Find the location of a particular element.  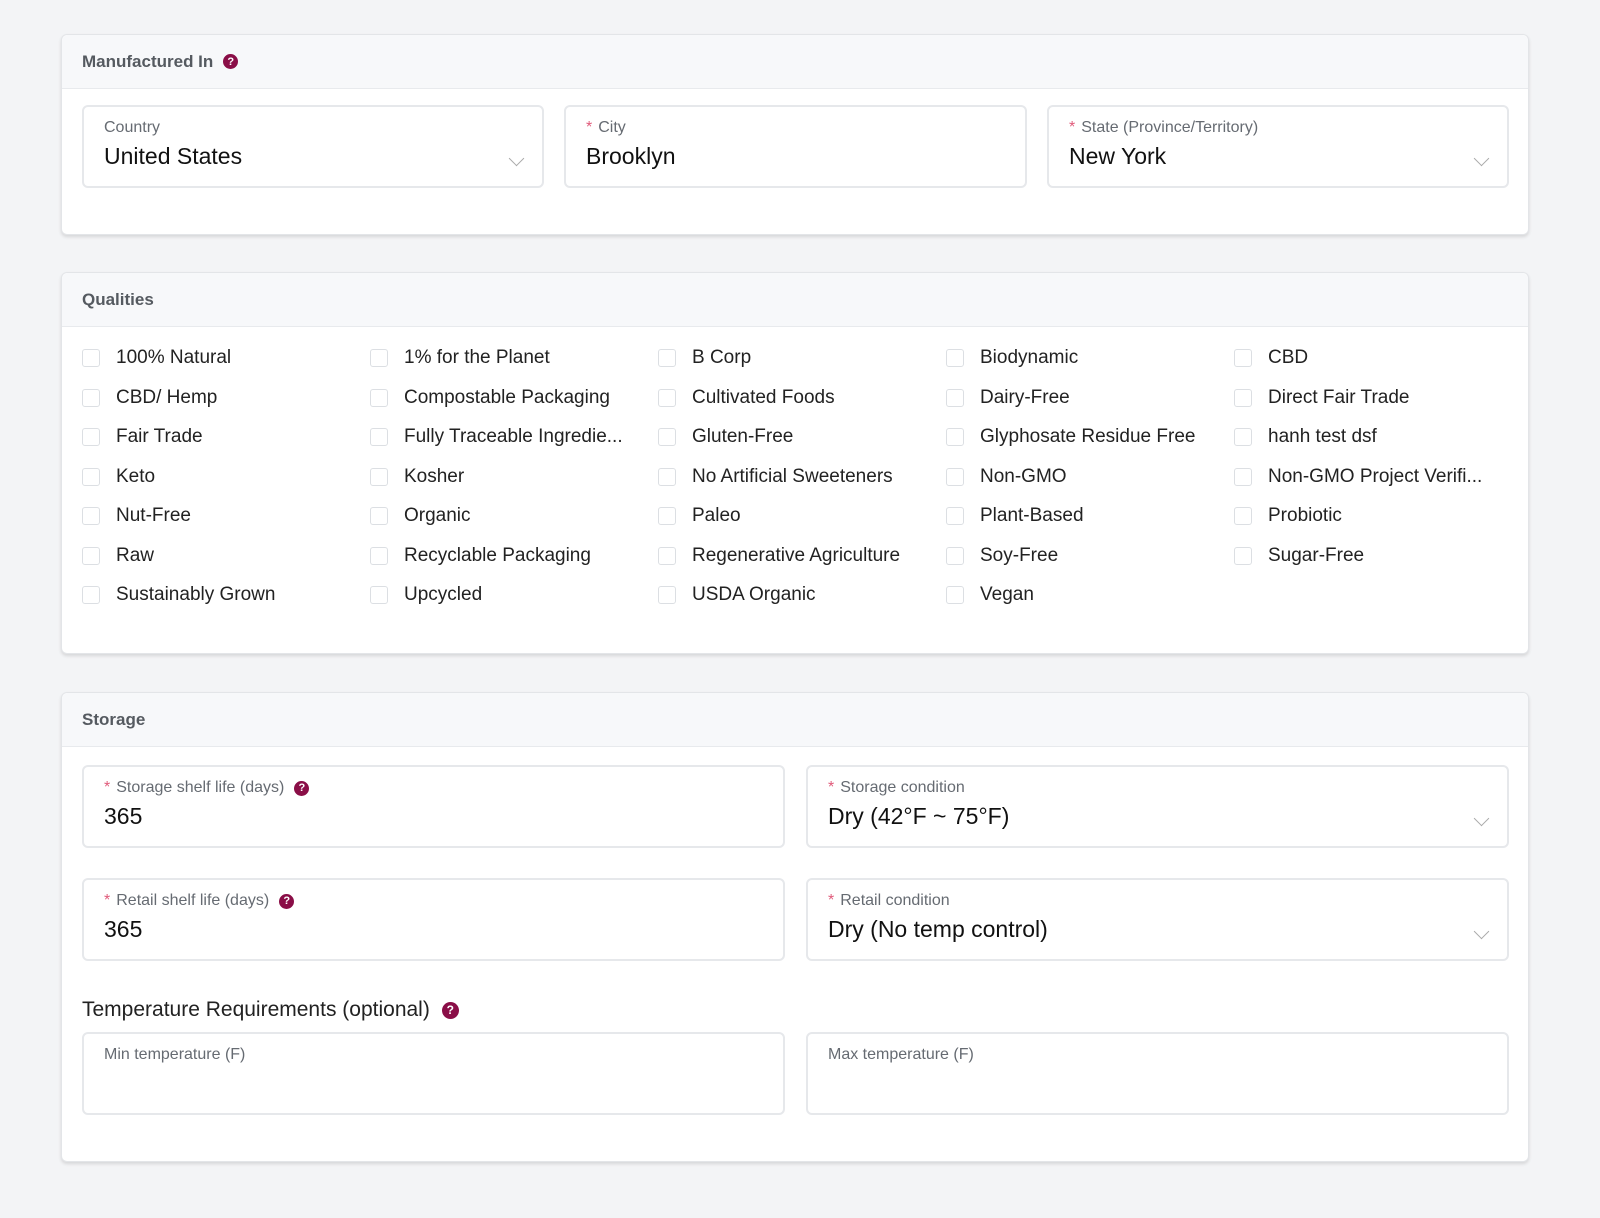

quality-checkbox: Non-GMO is located at coordinates (1006, 477).